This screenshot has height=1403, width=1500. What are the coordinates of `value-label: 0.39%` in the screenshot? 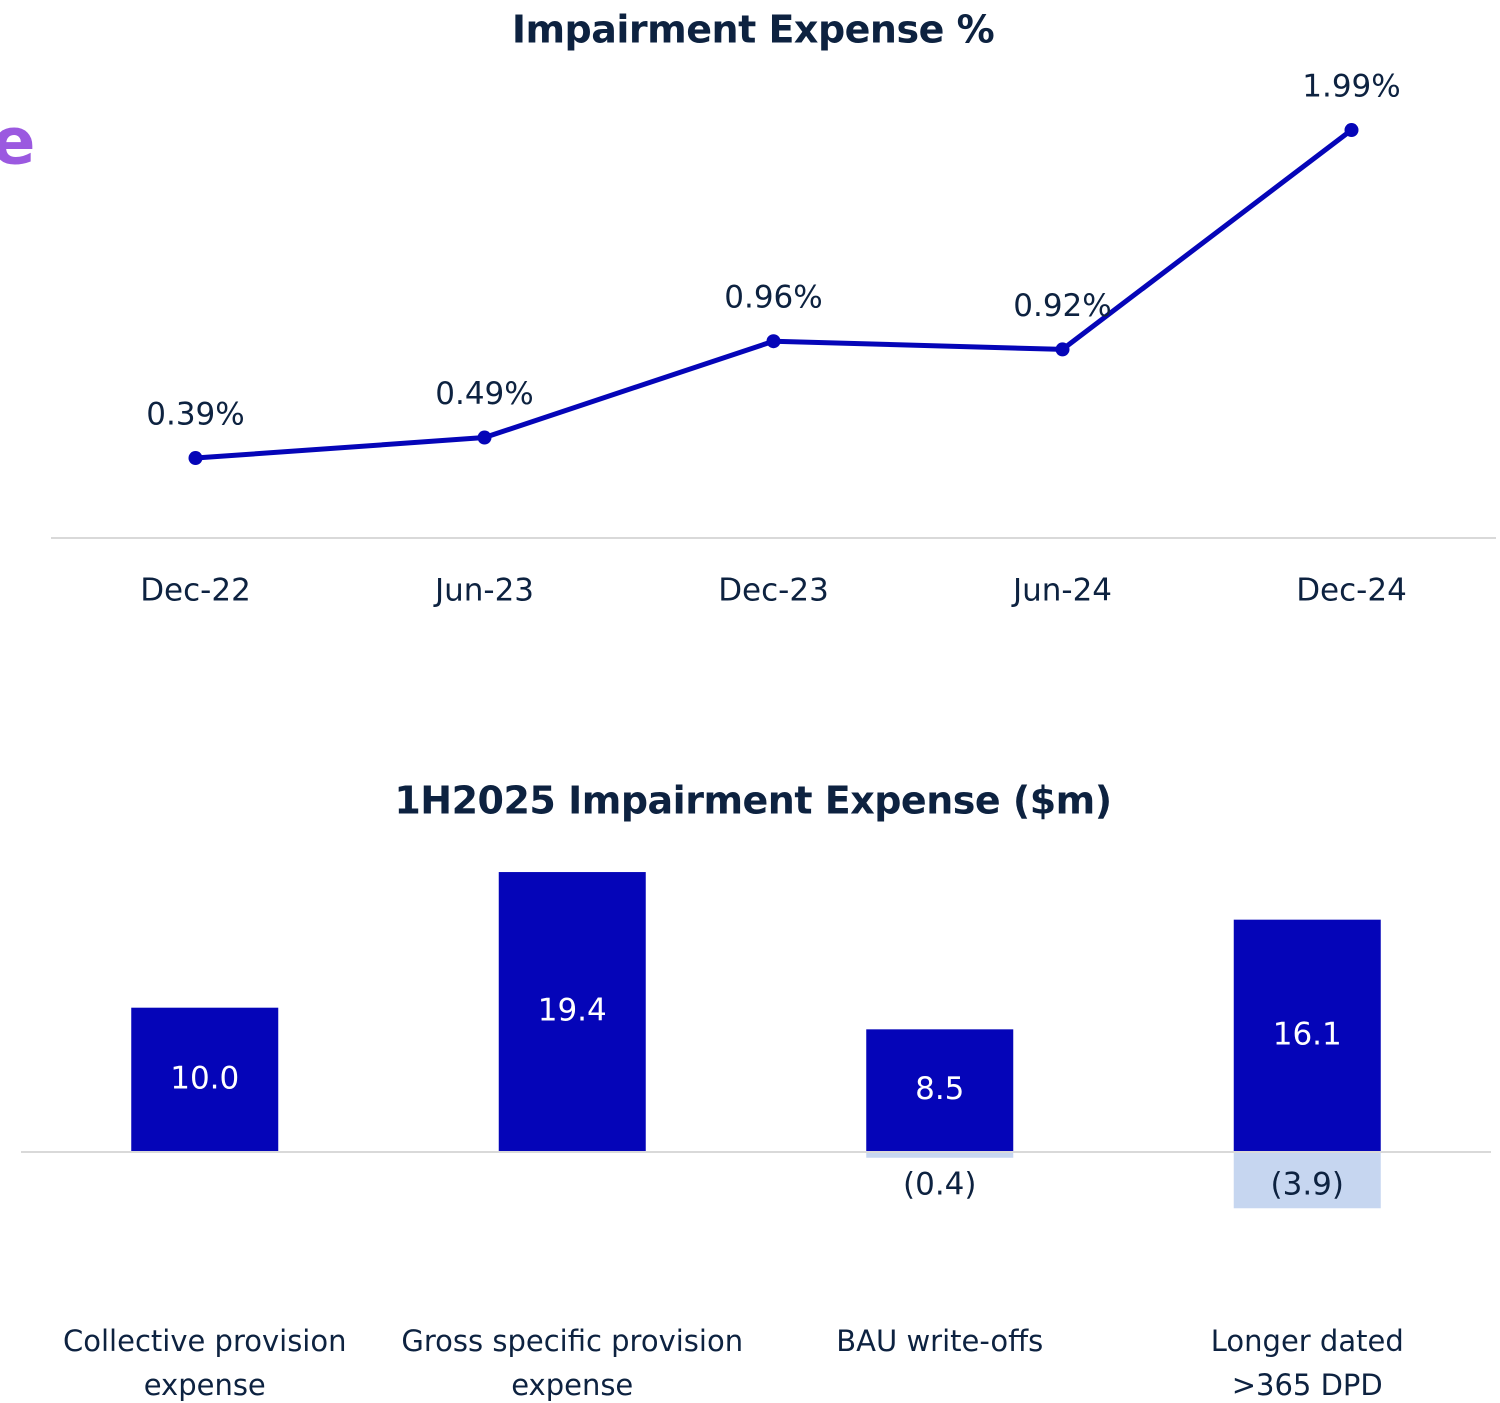 It's located at (195, 415).